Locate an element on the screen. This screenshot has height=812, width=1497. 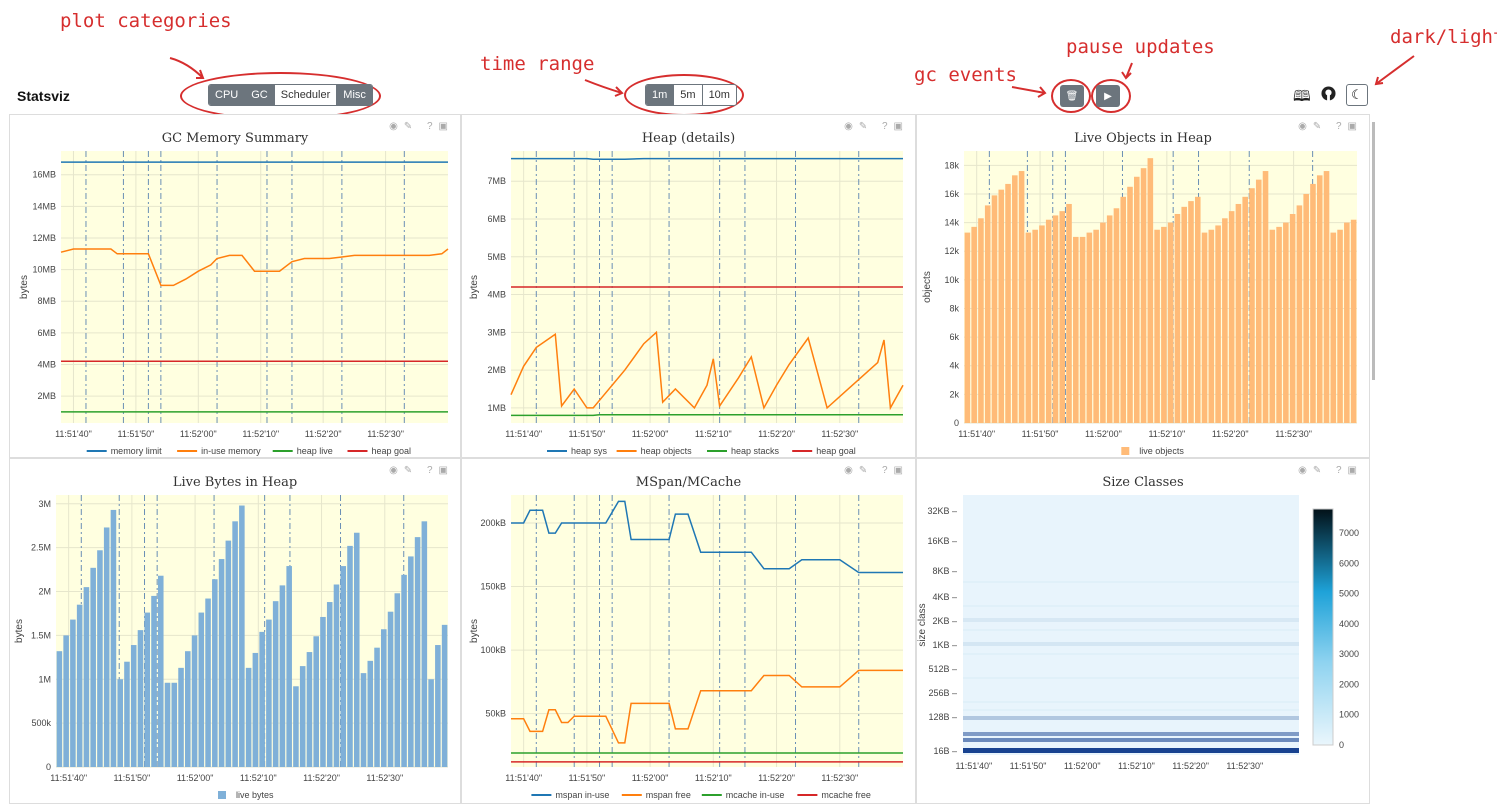
github-icon is located at coordinates (1328, 95).